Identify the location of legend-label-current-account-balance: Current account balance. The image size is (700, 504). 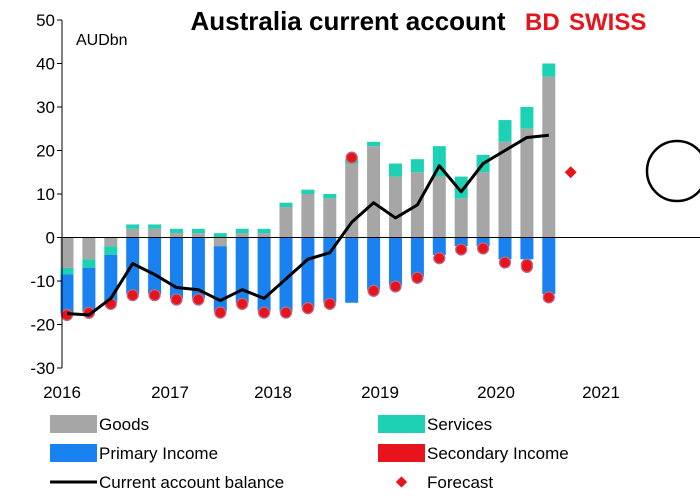
(191, 482).